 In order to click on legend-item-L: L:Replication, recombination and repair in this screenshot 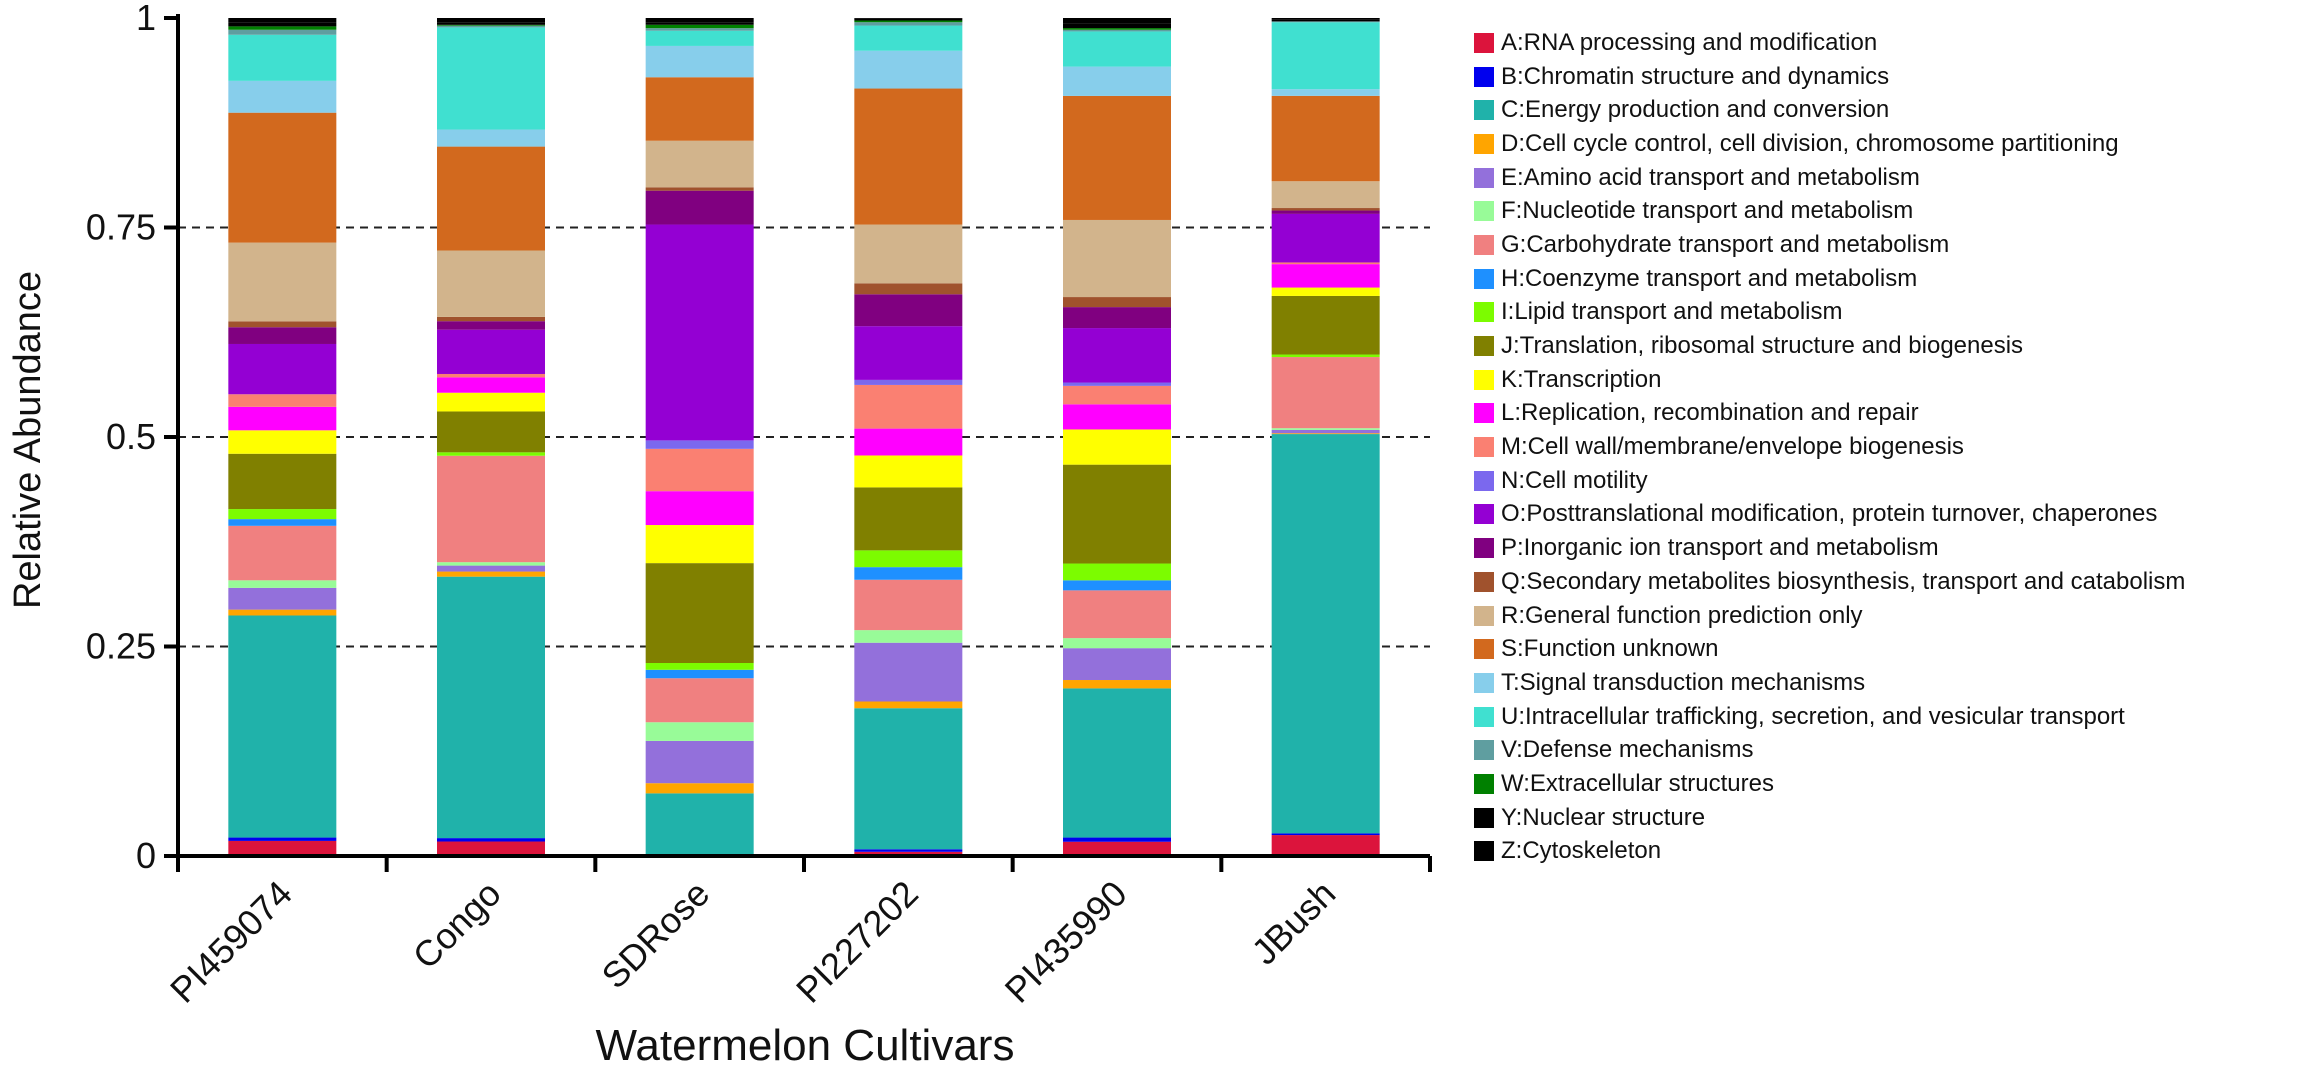, I will do `click(1829, 414)`.